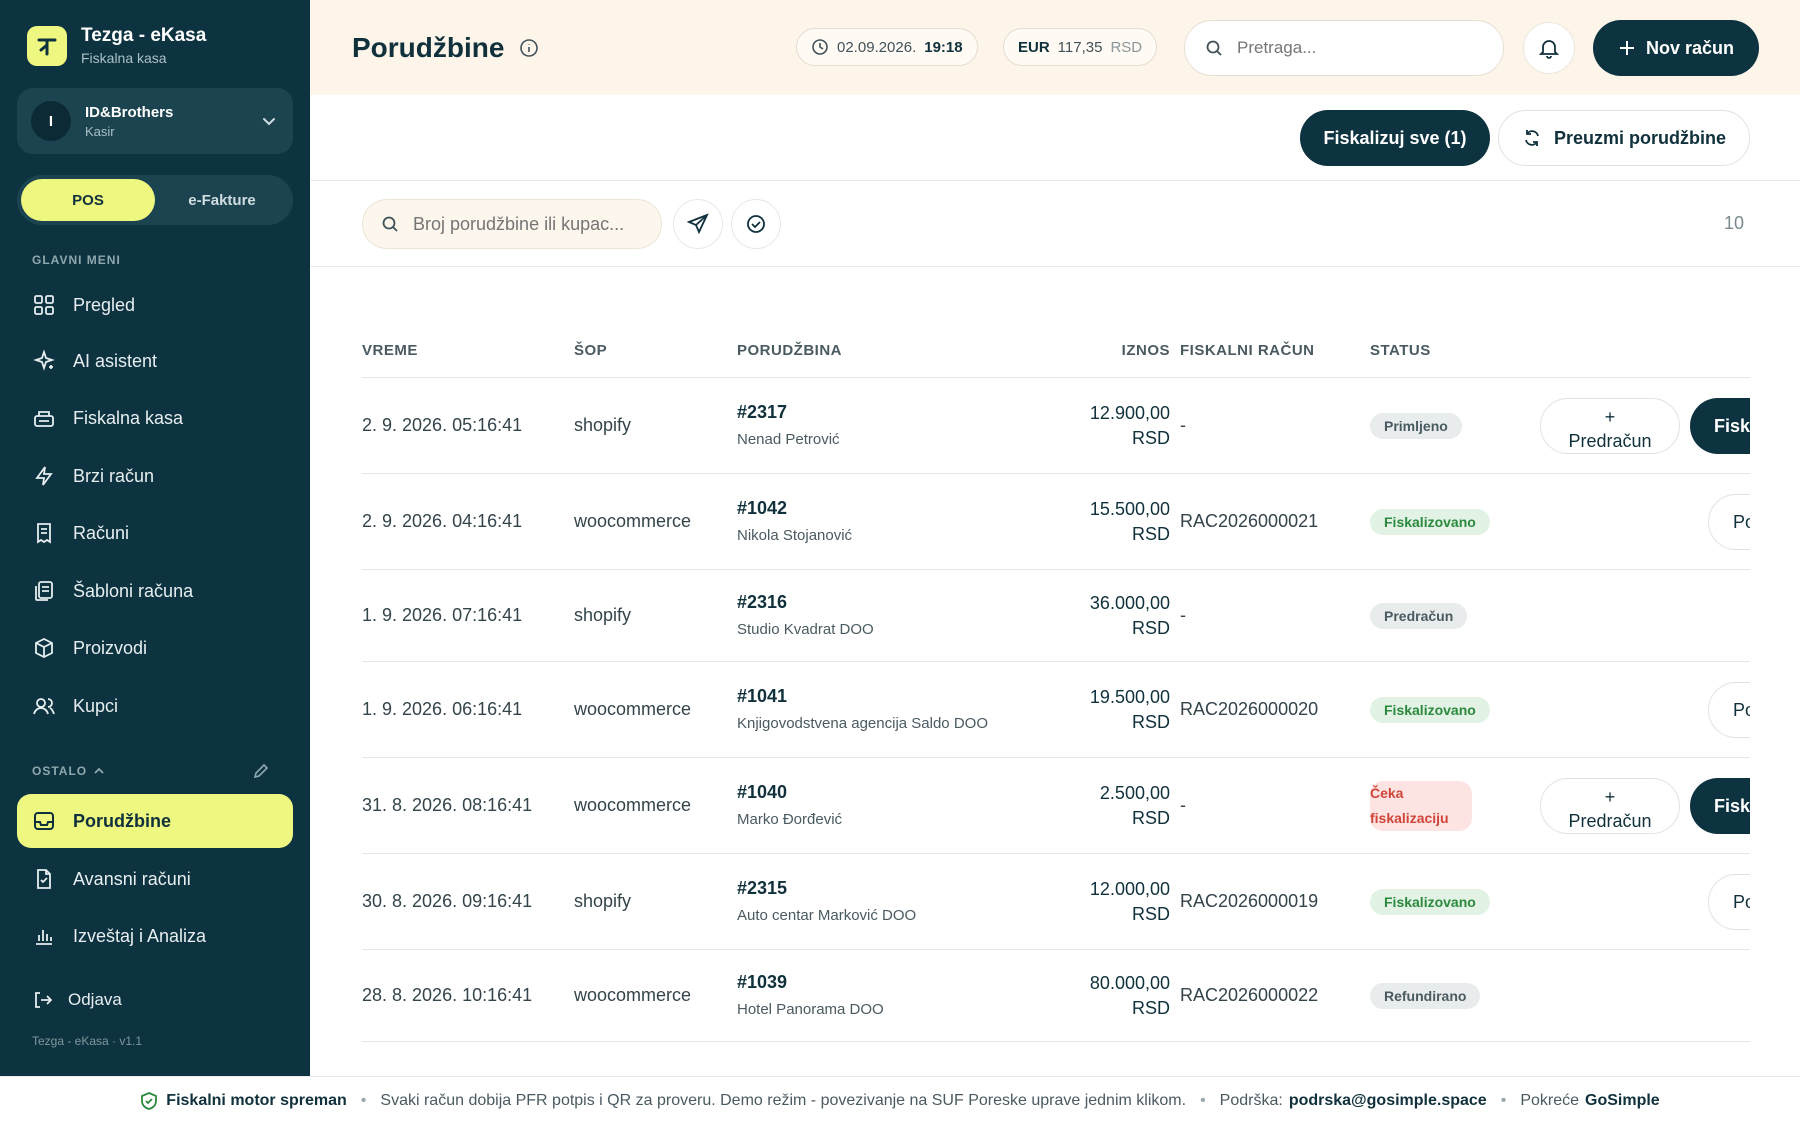  Describe the element at coordinates (428, 47) in the screenshot. I see `page-title-text: Porudžbine` at that location.